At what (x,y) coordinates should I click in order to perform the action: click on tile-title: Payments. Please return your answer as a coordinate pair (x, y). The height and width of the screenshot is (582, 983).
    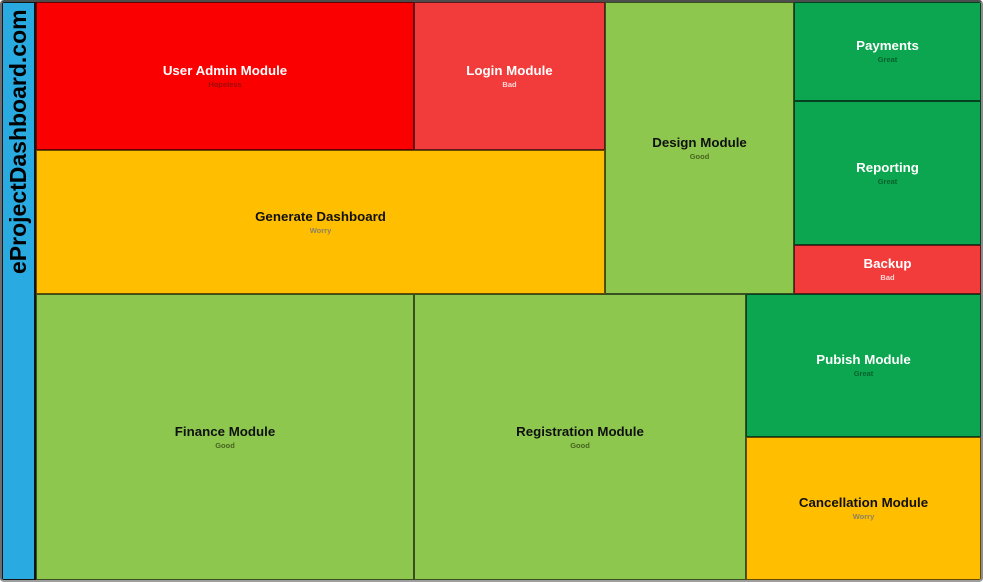
    Looking at the image, I should click on (887, 45).